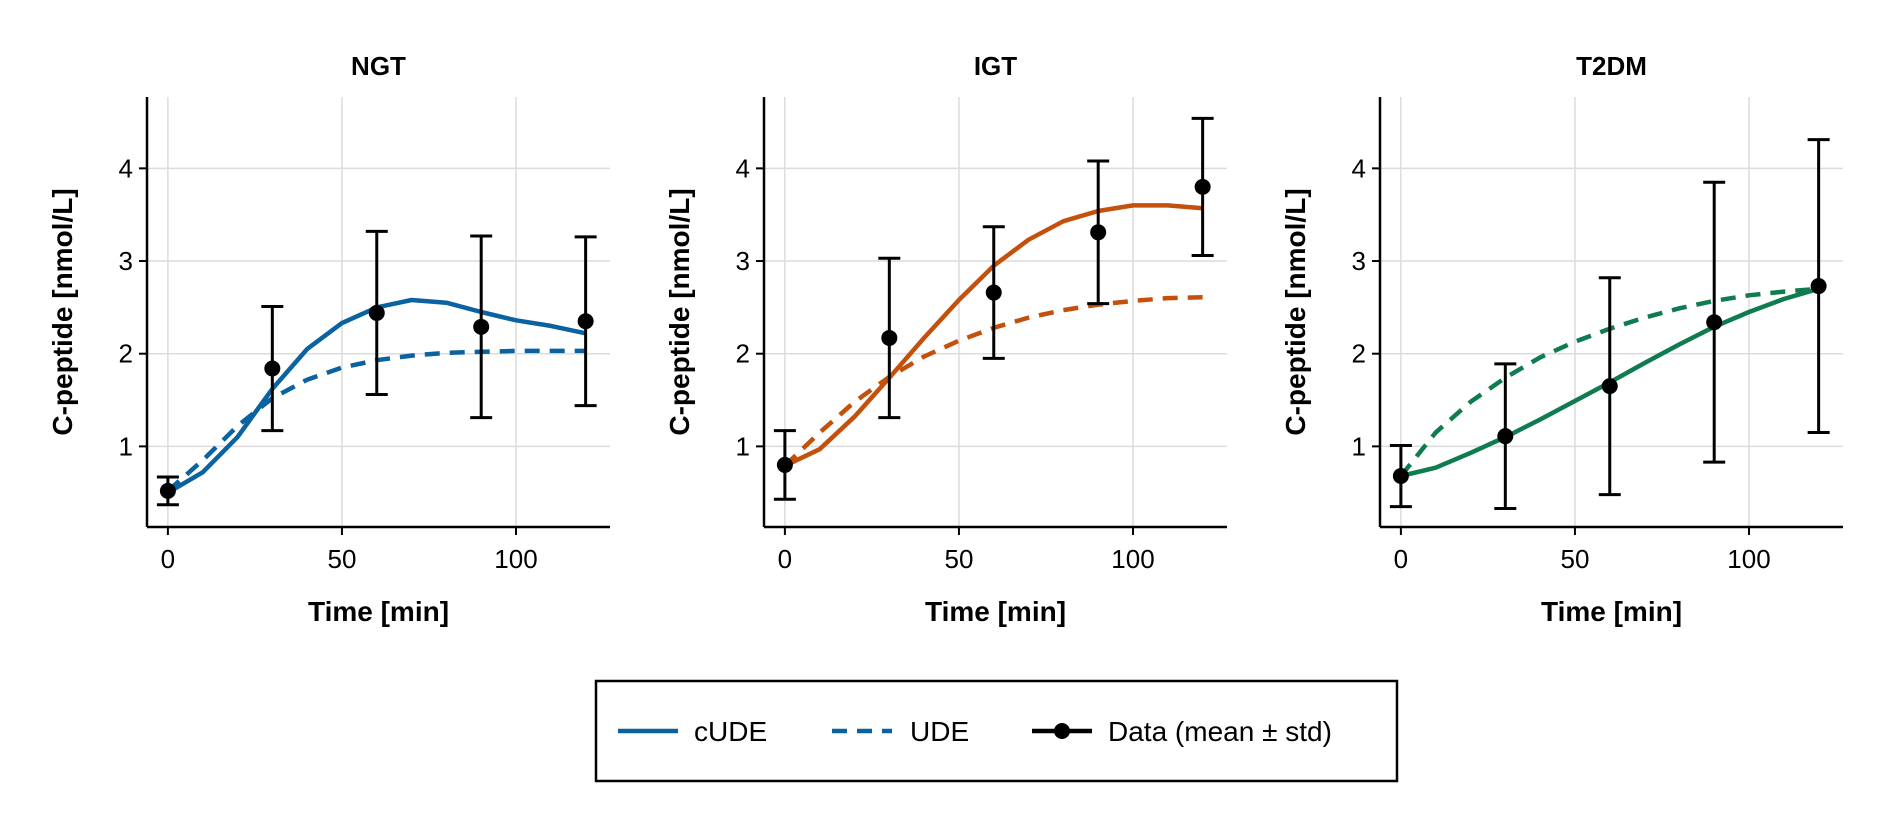  Describe the element at coordinates (1611, 66) in the screenshot. I see `panel-title: T2DM` at that location.